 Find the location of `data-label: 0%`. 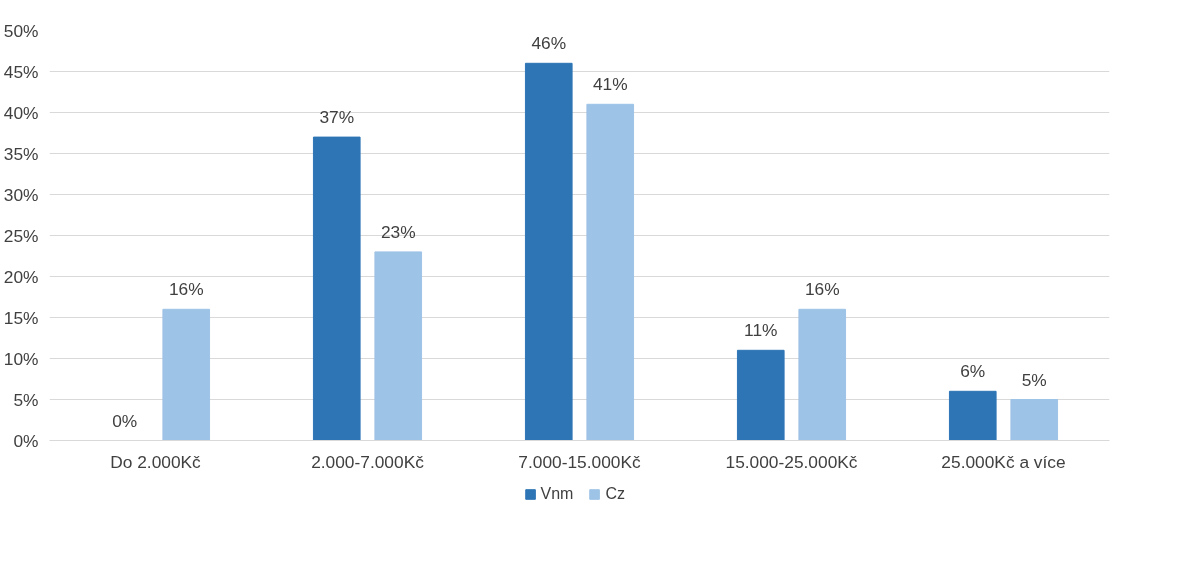

data-label: 0% is located at coordinates (125, 420).